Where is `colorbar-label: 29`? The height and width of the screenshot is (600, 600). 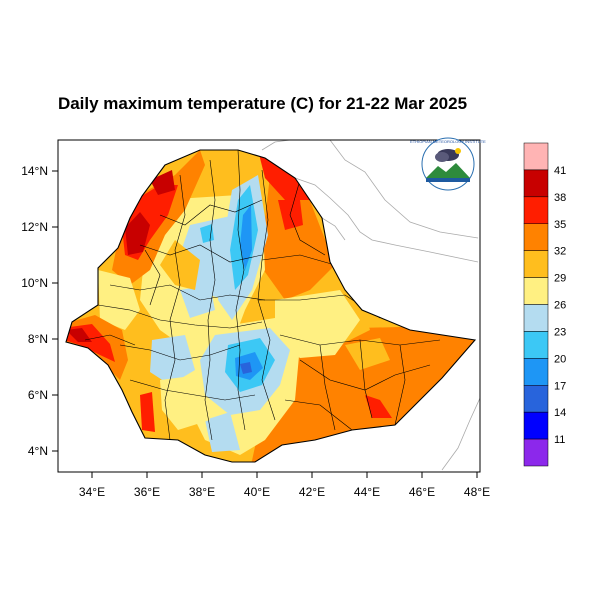 colorbar-label: 29 is located at coordinates (560, 279).